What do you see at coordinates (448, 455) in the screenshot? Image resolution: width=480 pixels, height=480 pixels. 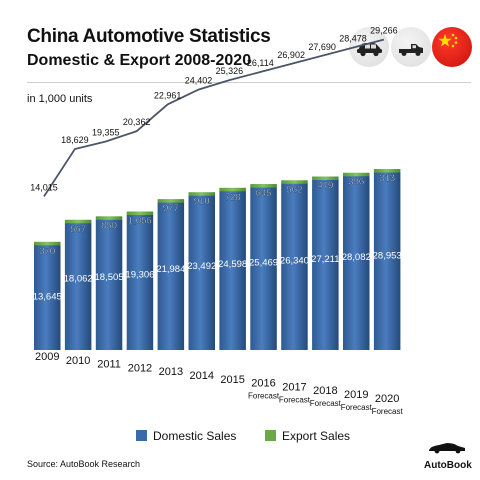 I see `autobook-logo: AutoBook` at bounding box center [448, 455].